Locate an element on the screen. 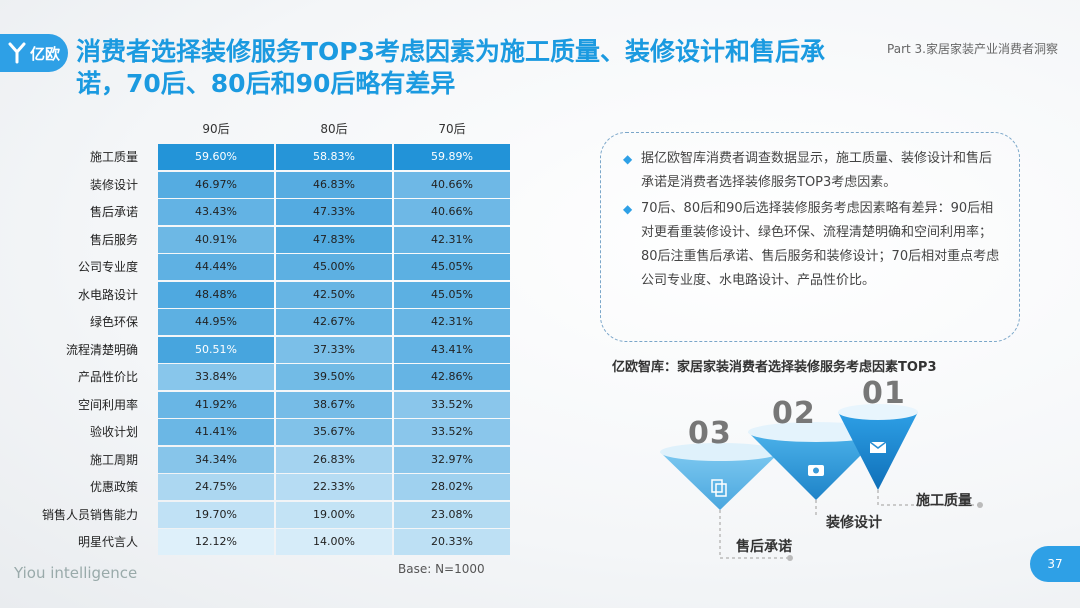 The image size is (1080, 608). row-label: 销售人员销售能力 is located at coordinates (89, 514).